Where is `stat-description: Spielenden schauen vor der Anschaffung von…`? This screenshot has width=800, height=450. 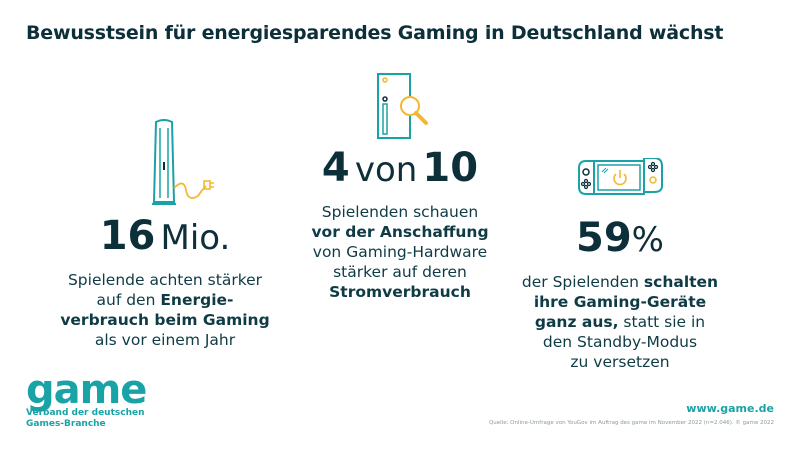 stat-description: Spielenden schauen vor der Anschaffung von… is located at coordinates (400, 252).